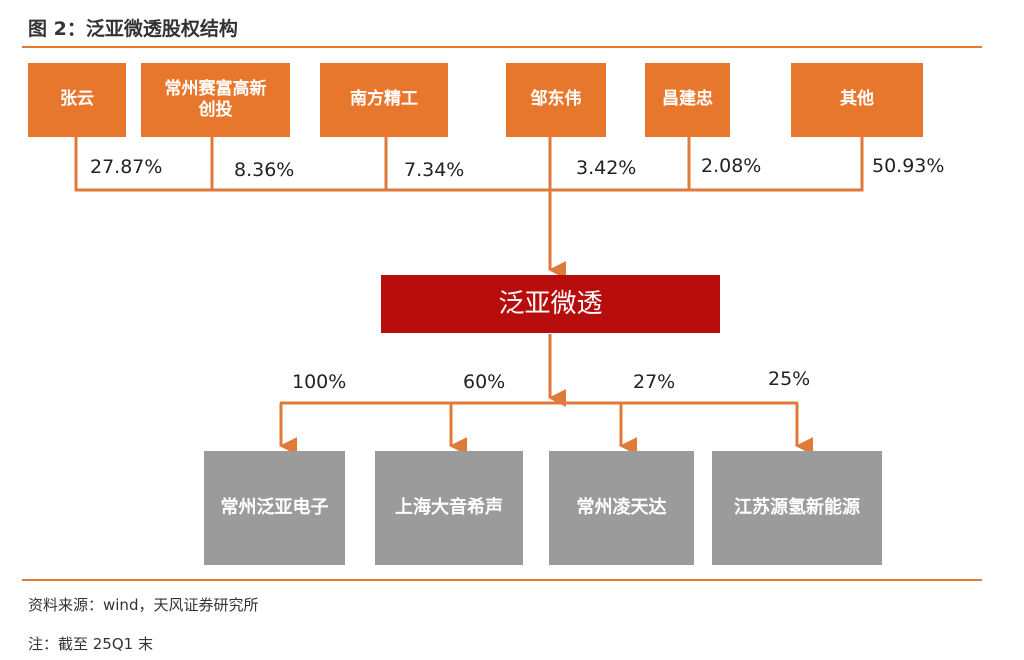 This screenshot has height=660, width=1024. Describe the element at coordinates (502, 47) in the screenshot. I see `top-rule` at that location.